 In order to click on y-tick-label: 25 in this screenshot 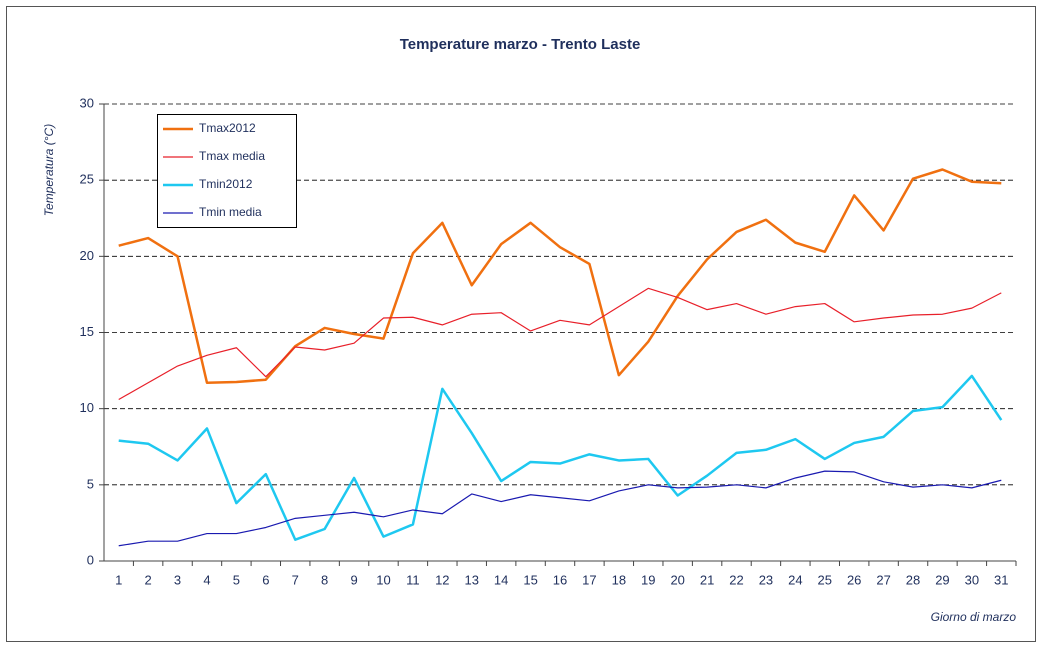, I will do `click(87, 179)`.